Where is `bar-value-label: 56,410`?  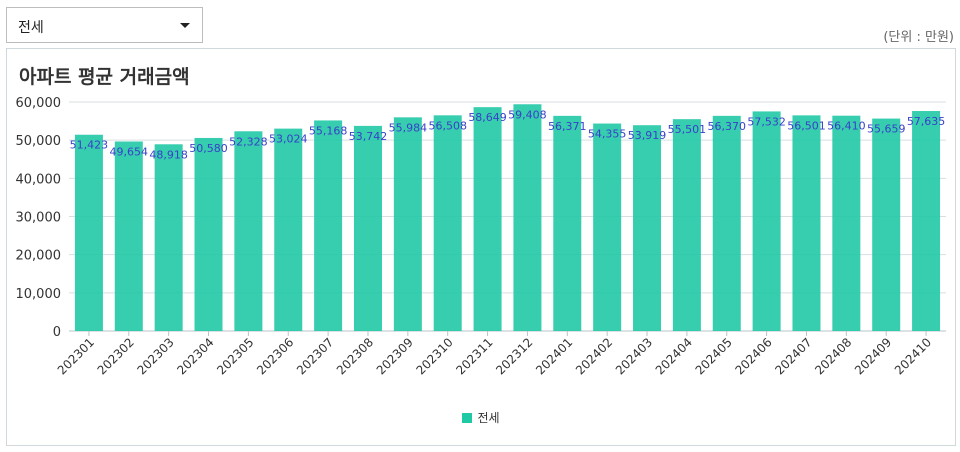 bar-value-label: 56,410 is located at coordinates (846, 126).